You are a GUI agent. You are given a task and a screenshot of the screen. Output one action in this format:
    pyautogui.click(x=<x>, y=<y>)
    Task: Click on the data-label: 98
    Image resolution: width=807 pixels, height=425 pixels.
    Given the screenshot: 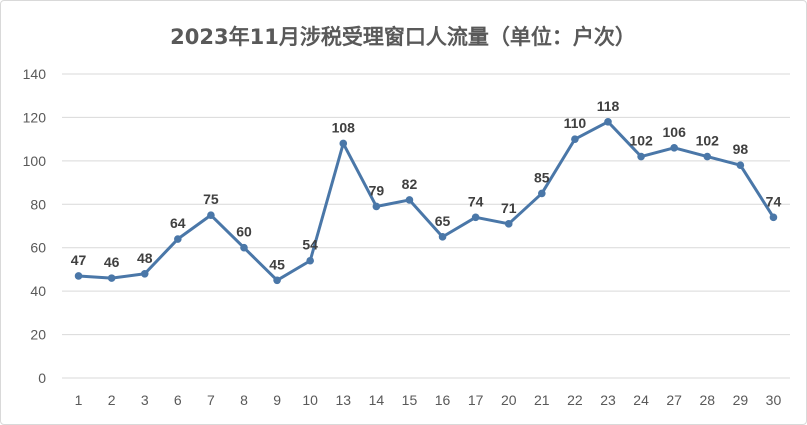 What is the action you would take?
    pyautogui.click(x=741, y=149)
    